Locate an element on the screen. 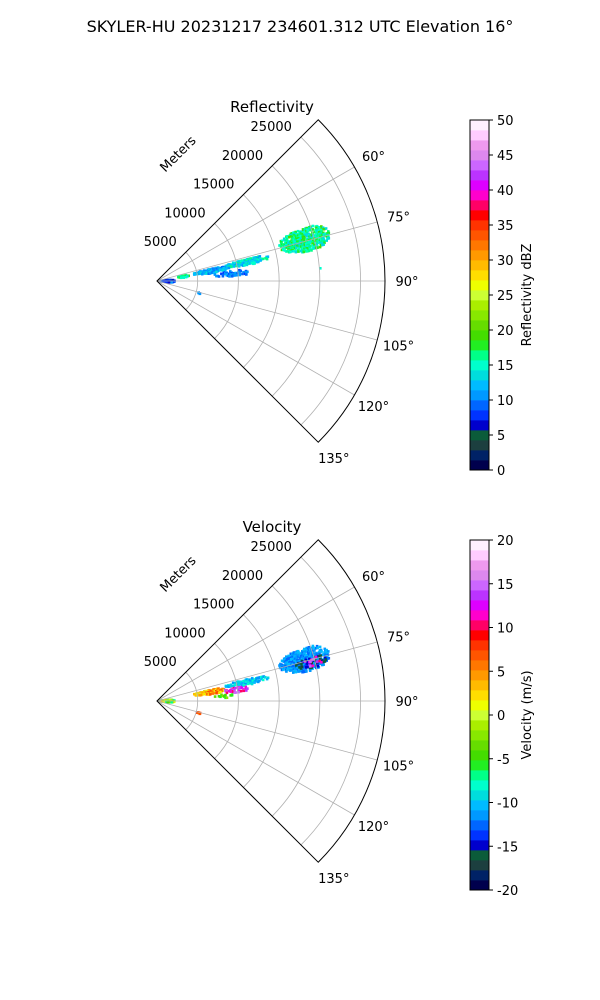  colorbar: 0 5 10 15 20 25 30 35 40 45 50 Reflectivity dBZ is located at coordinates (502, 296).